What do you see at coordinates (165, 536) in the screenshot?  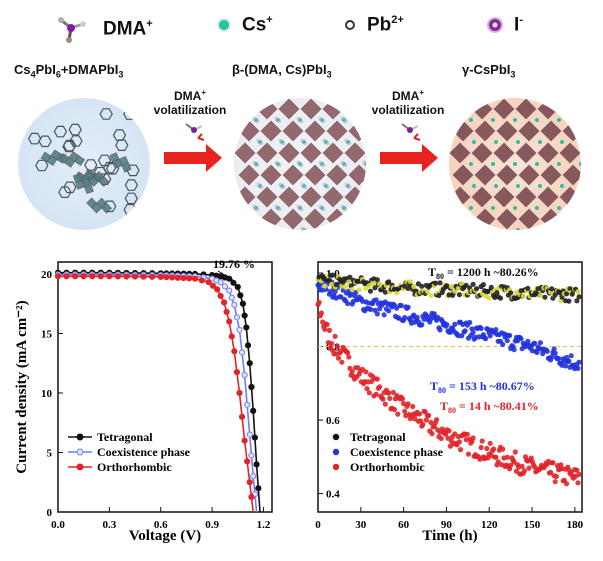 I see `x-axis-label: Voltage (V)` at bounding box center [165, 536].